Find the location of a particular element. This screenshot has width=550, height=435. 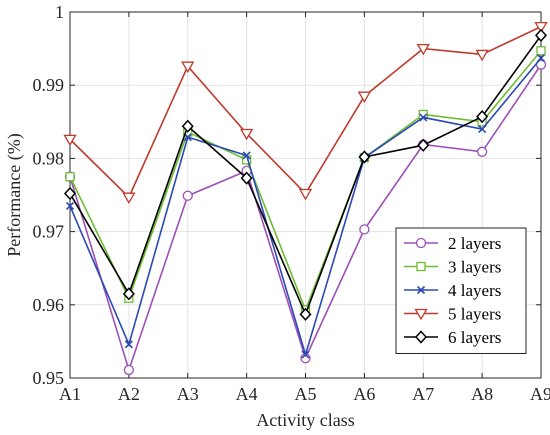

x-tick-label: A3 is located at coordinates (188, 394).